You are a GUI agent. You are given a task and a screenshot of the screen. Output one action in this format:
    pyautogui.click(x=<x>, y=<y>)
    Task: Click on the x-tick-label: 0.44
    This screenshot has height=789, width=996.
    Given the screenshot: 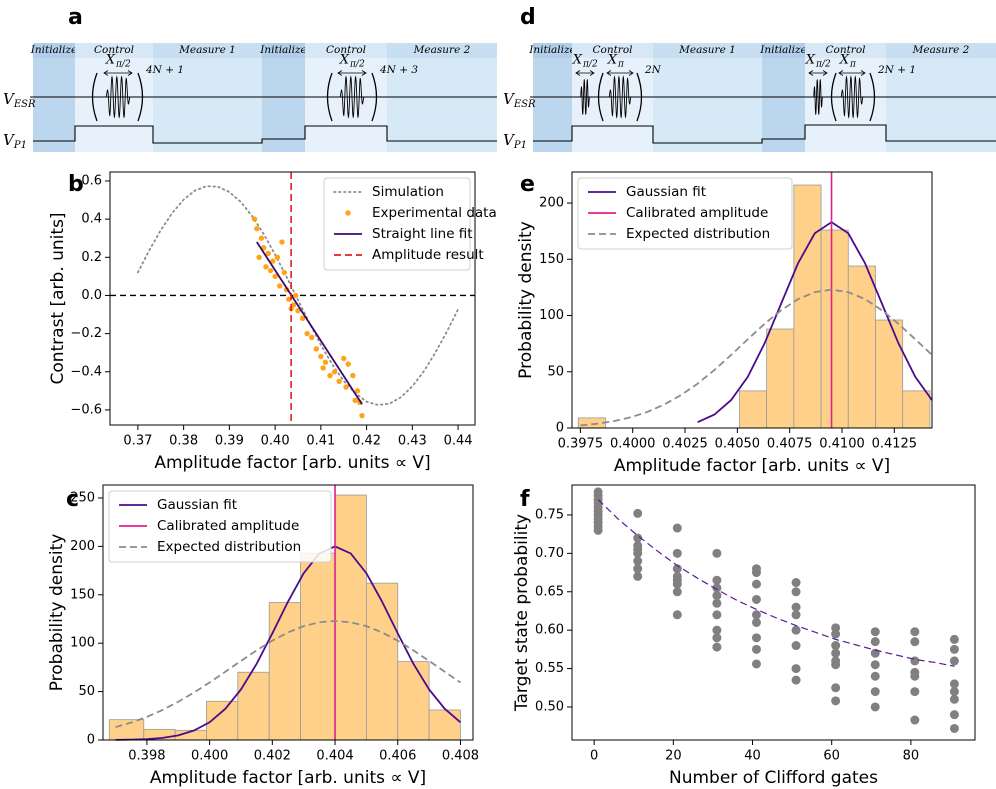 What is the action you would take?
    pyautogui.click(x=458, y=441)
    